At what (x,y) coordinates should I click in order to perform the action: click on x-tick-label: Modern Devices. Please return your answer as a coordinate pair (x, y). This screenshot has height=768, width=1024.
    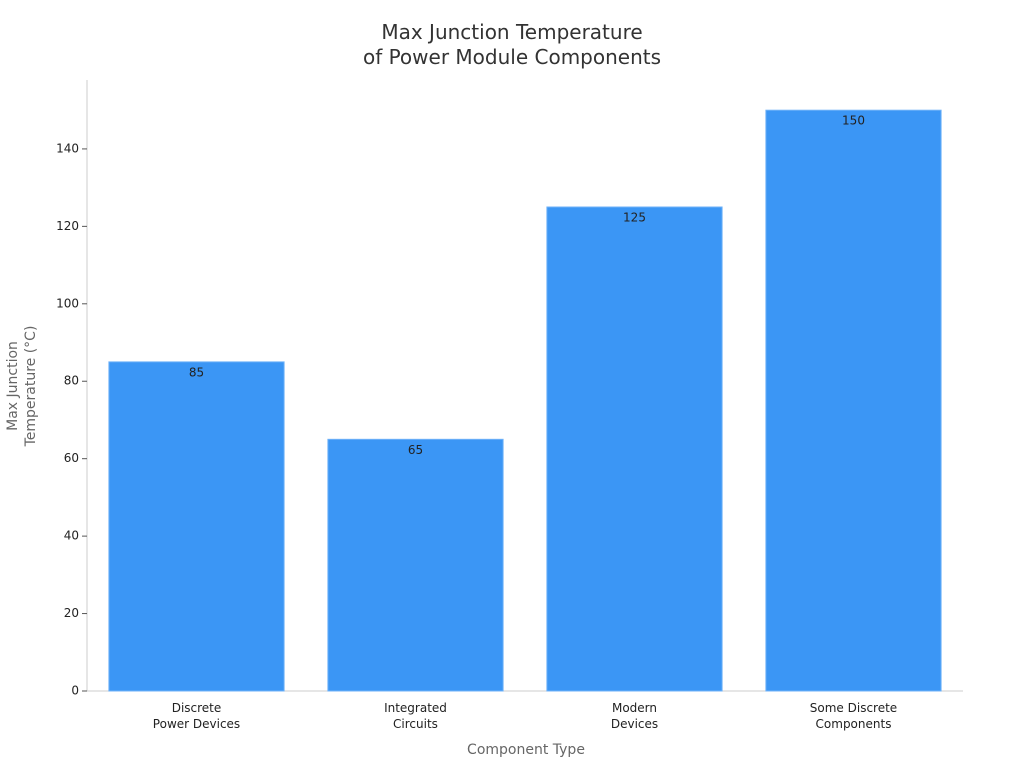
    Looking at the image, I should click on (634, 716).